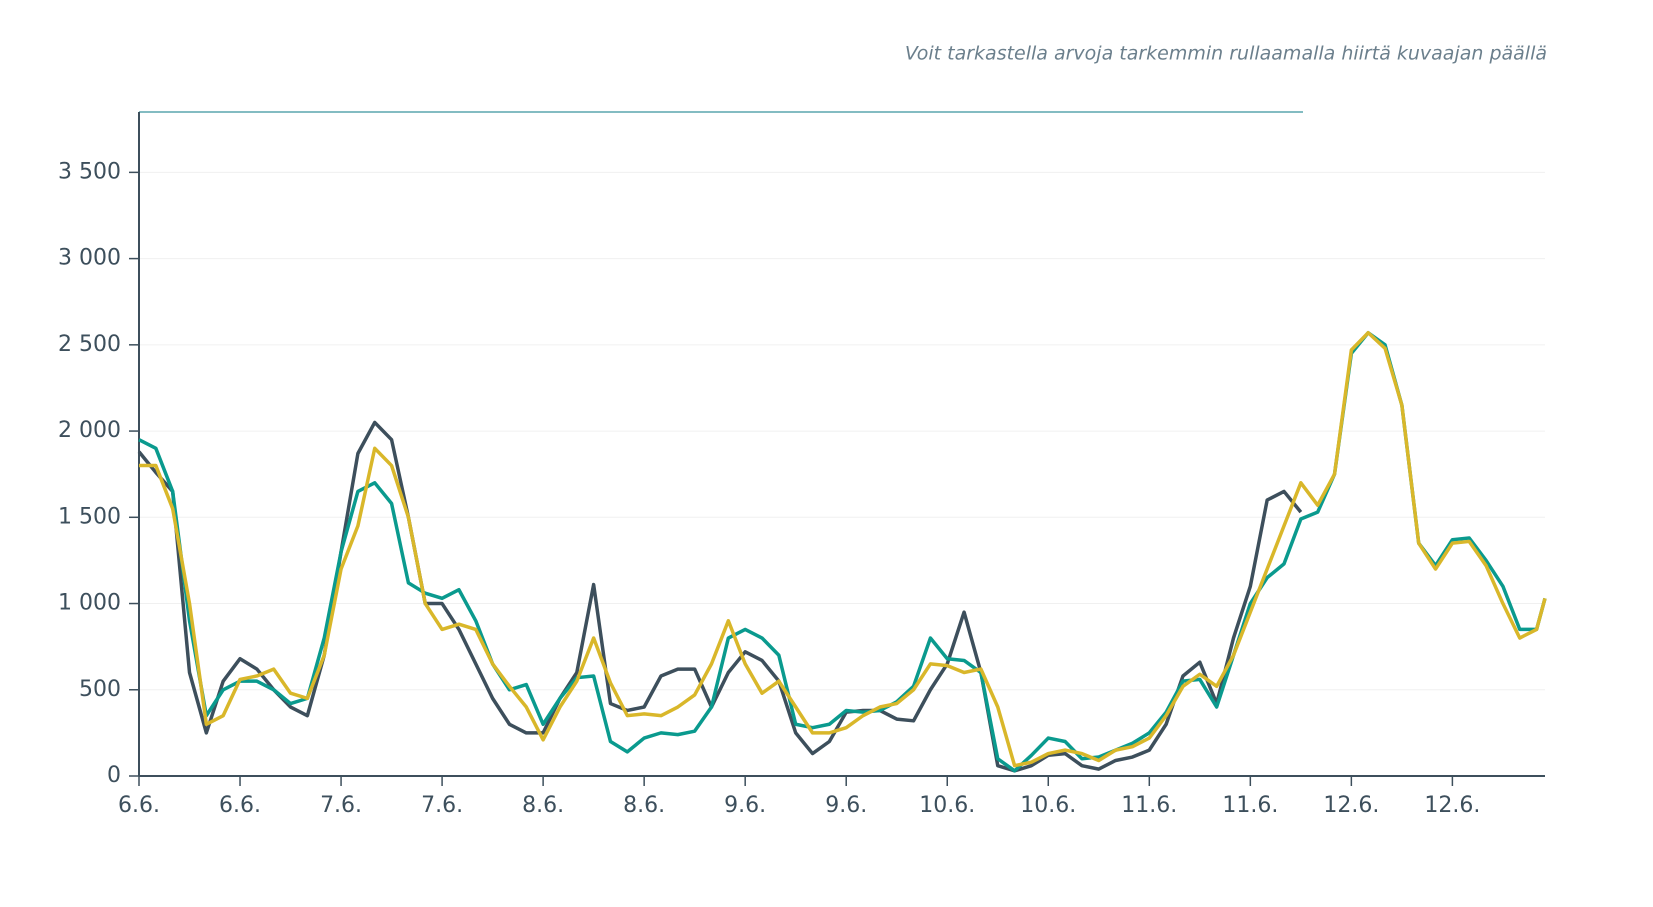 The height and width of the screenshot is (907, 1653). I want to click on y-tick-label: 2 500, so click(89, 344).